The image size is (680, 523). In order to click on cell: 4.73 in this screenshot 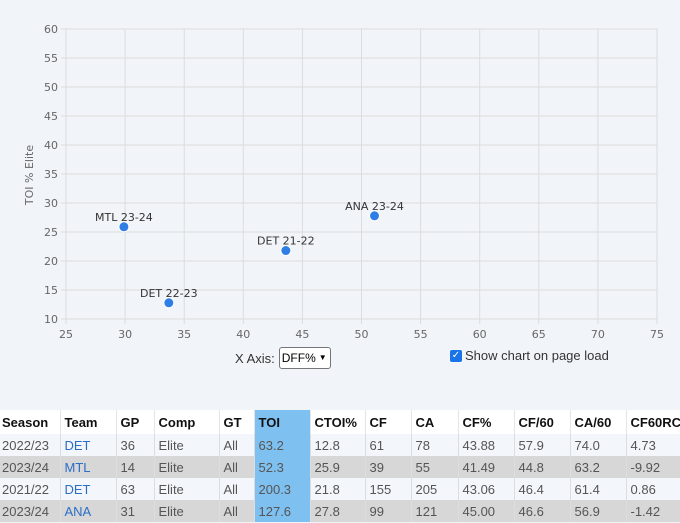, I will do `click(652, 445)`.